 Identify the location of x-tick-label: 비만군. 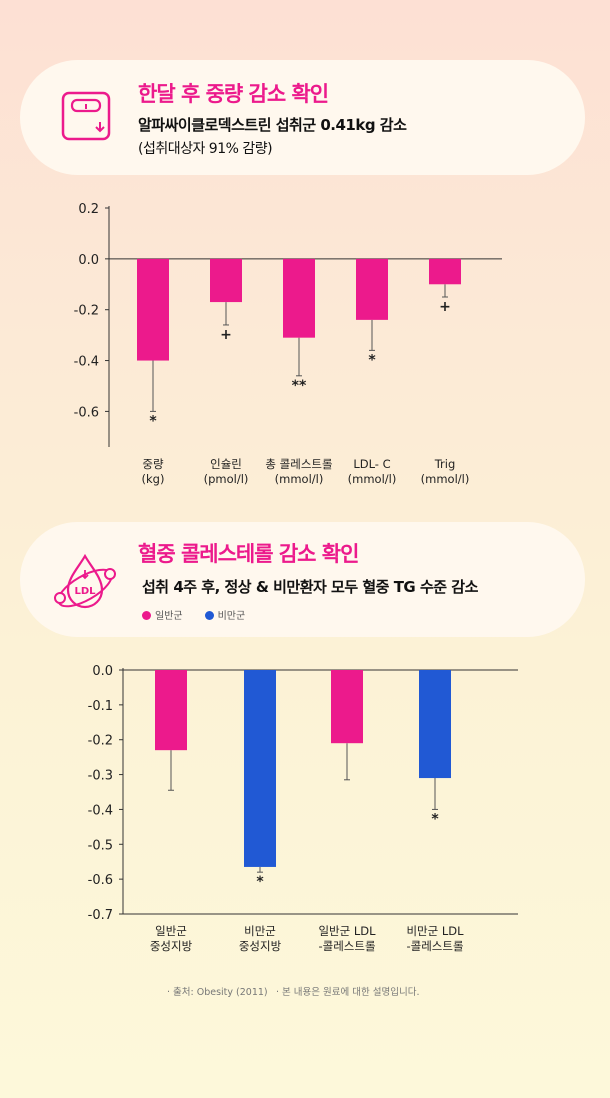
(260, 931).